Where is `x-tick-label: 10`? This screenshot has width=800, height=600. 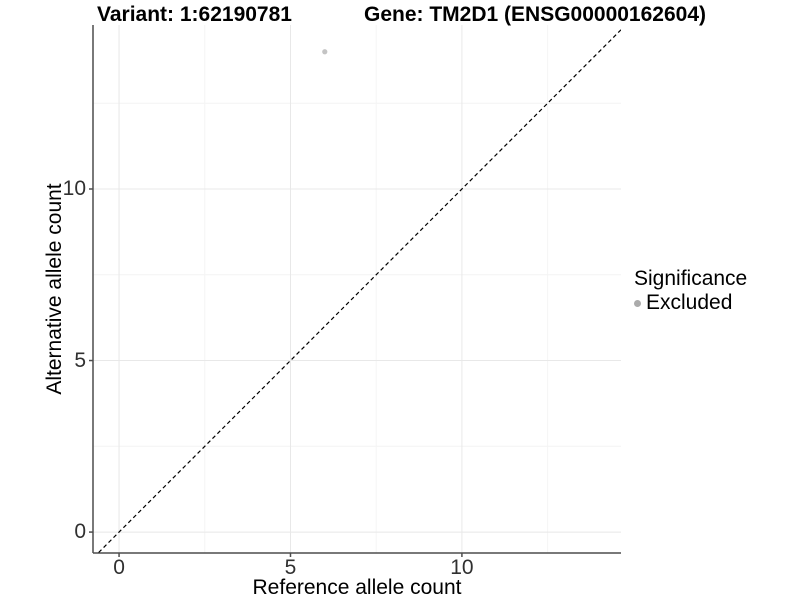
x-tick-label: 10 is located at coordinates (462, 567).